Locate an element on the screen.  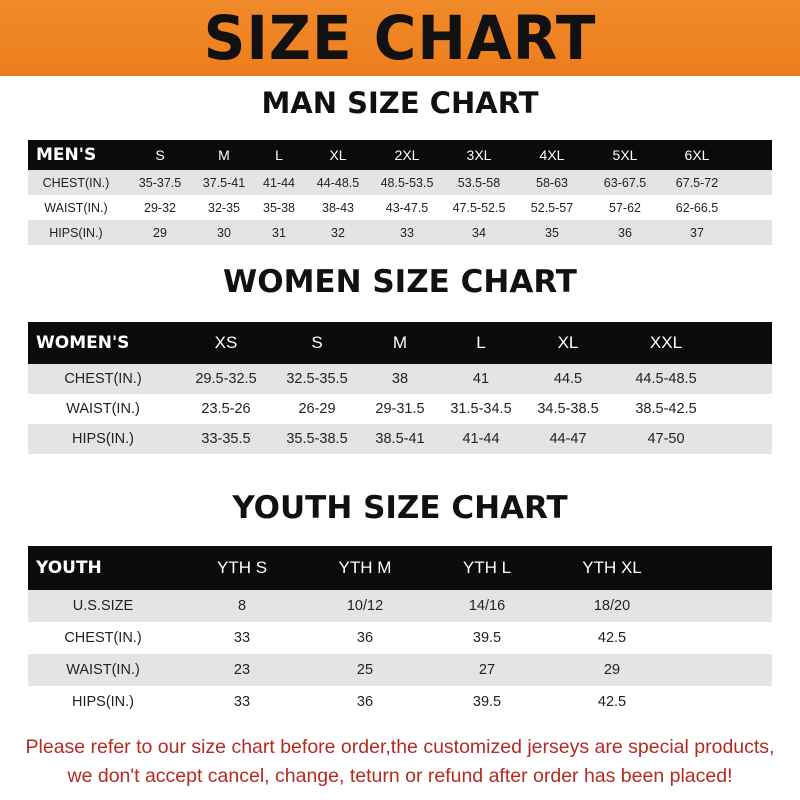
measurement-cell: 62-66.5 is located at coordinates (697, 207).